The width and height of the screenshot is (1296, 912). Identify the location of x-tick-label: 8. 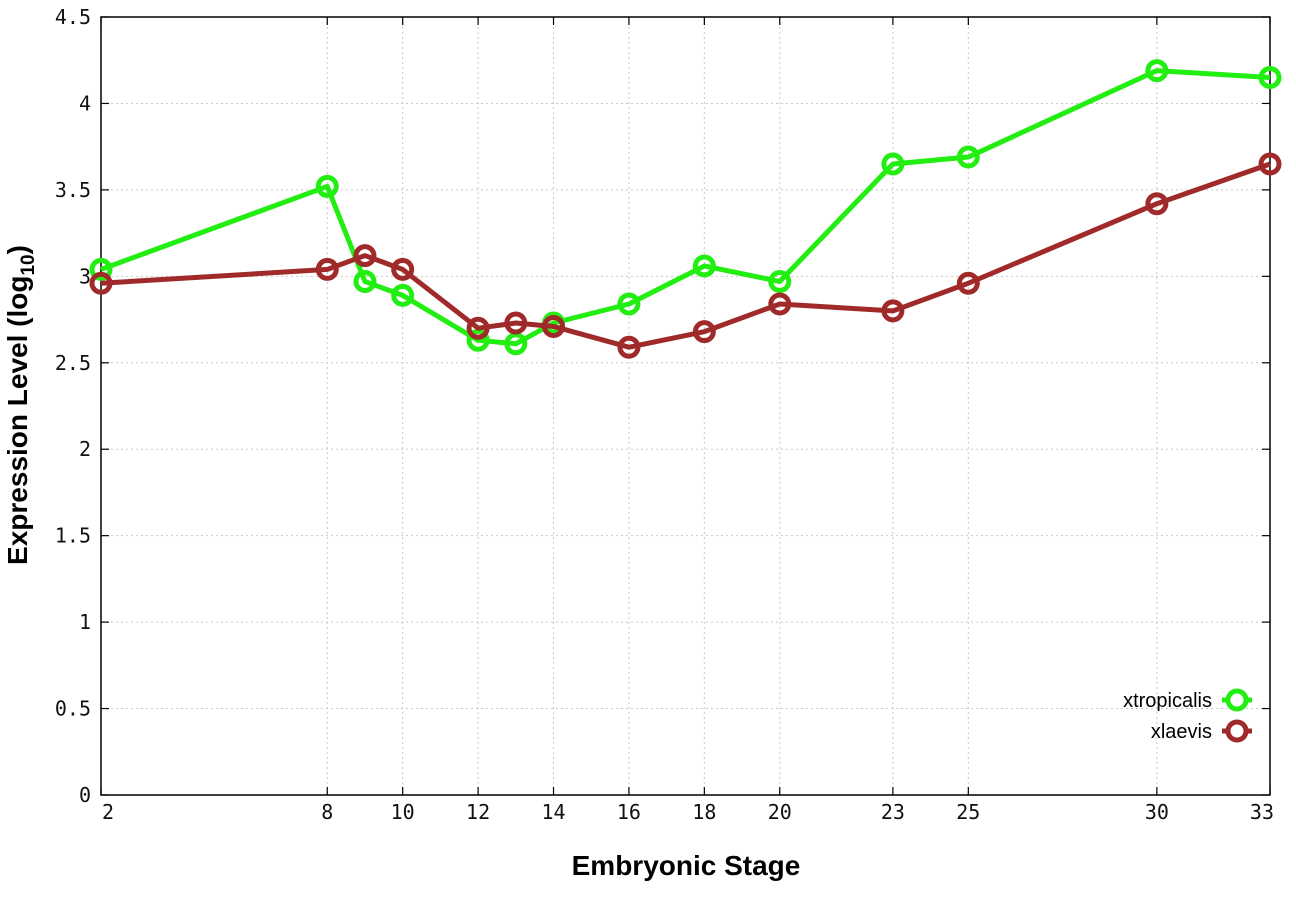
(327, 812).